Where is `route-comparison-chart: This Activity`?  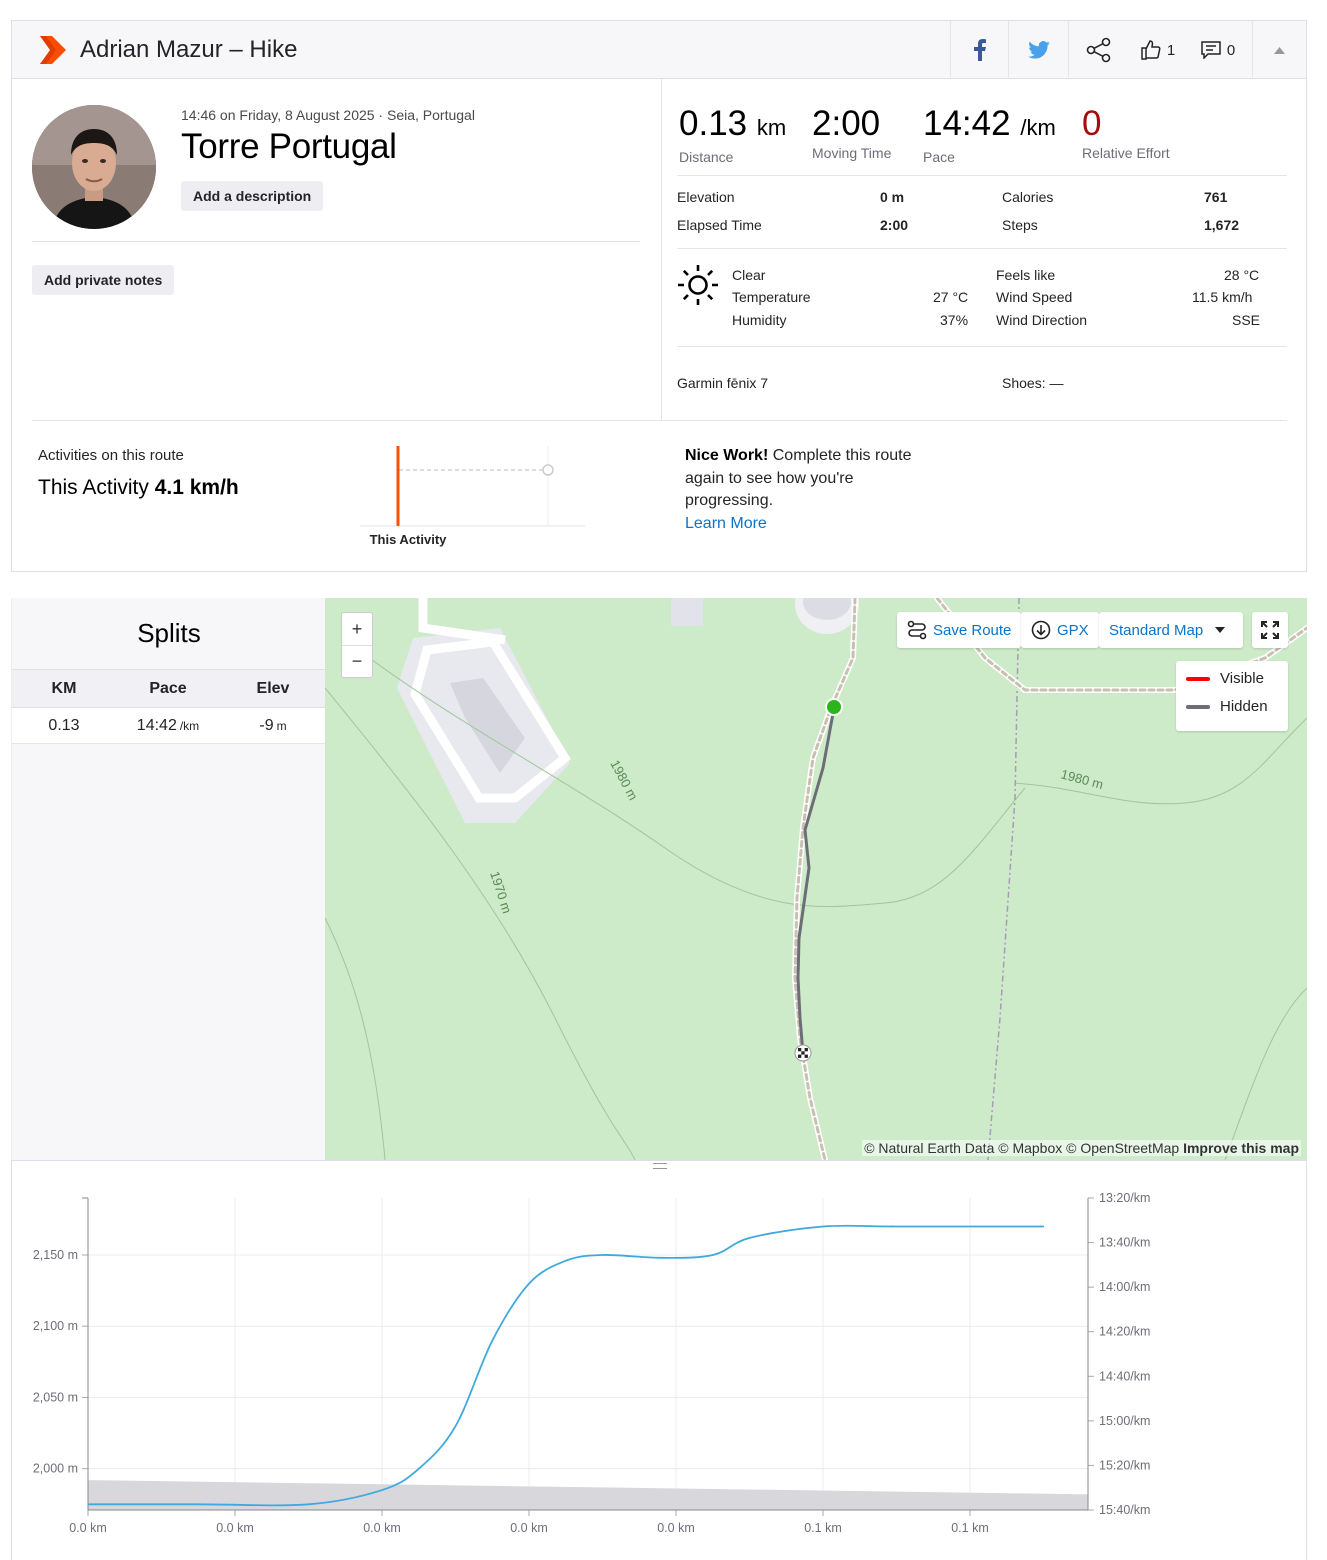
route-comparison-chart: This Activity is located at coordinates (472, 496).